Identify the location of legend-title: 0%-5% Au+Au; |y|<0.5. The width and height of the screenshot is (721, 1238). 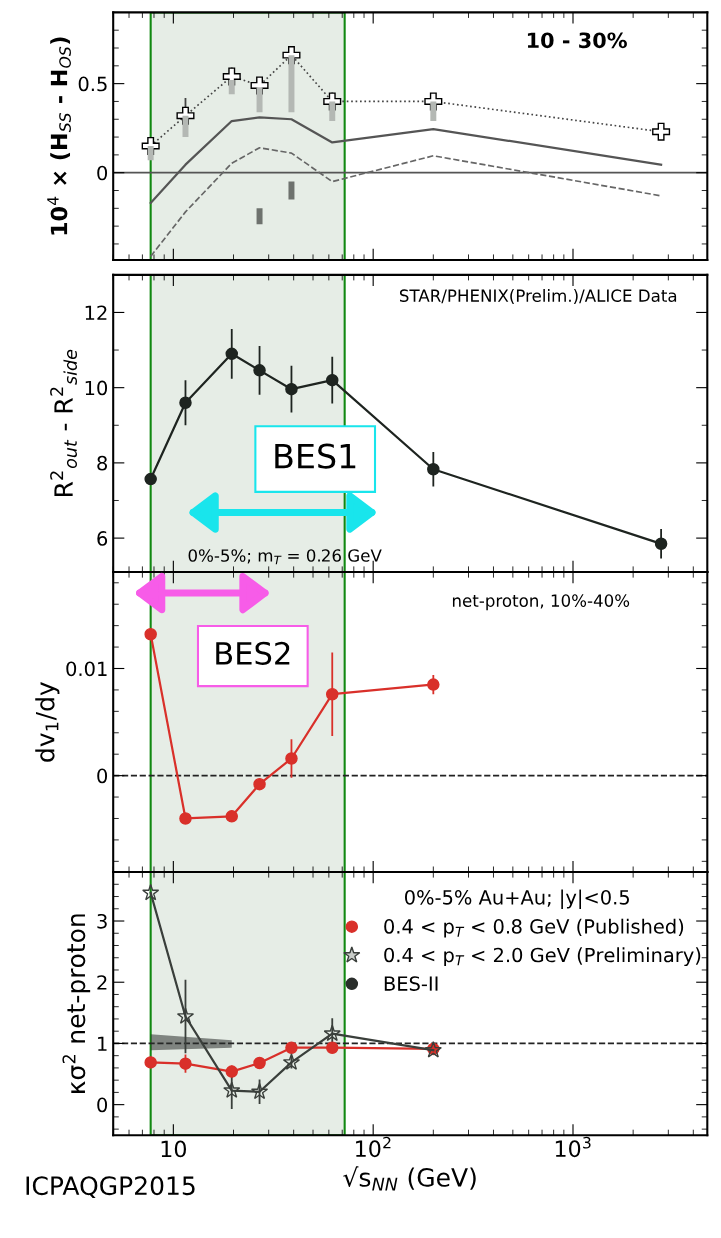
(516, 899).